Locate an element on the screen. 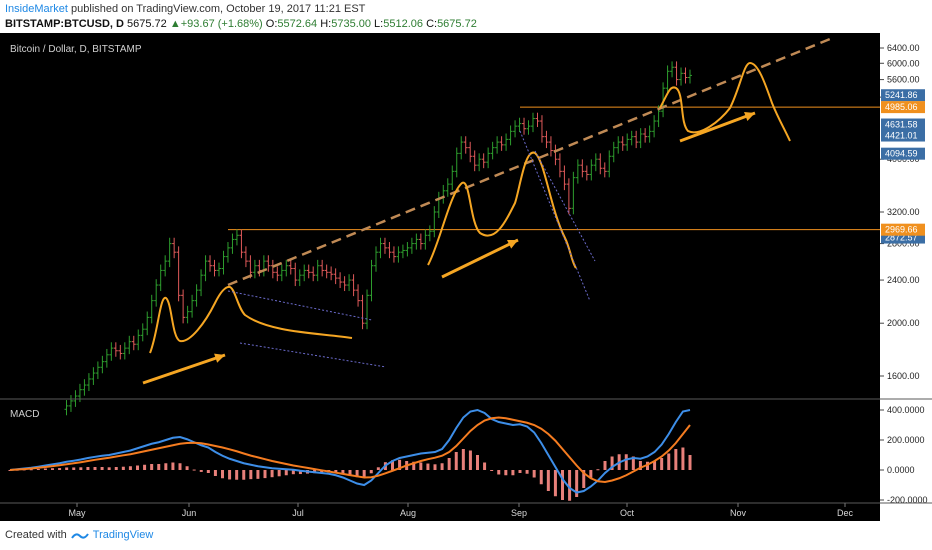  price-tick-label: 6400.00 is located at coordinates (903, 48).